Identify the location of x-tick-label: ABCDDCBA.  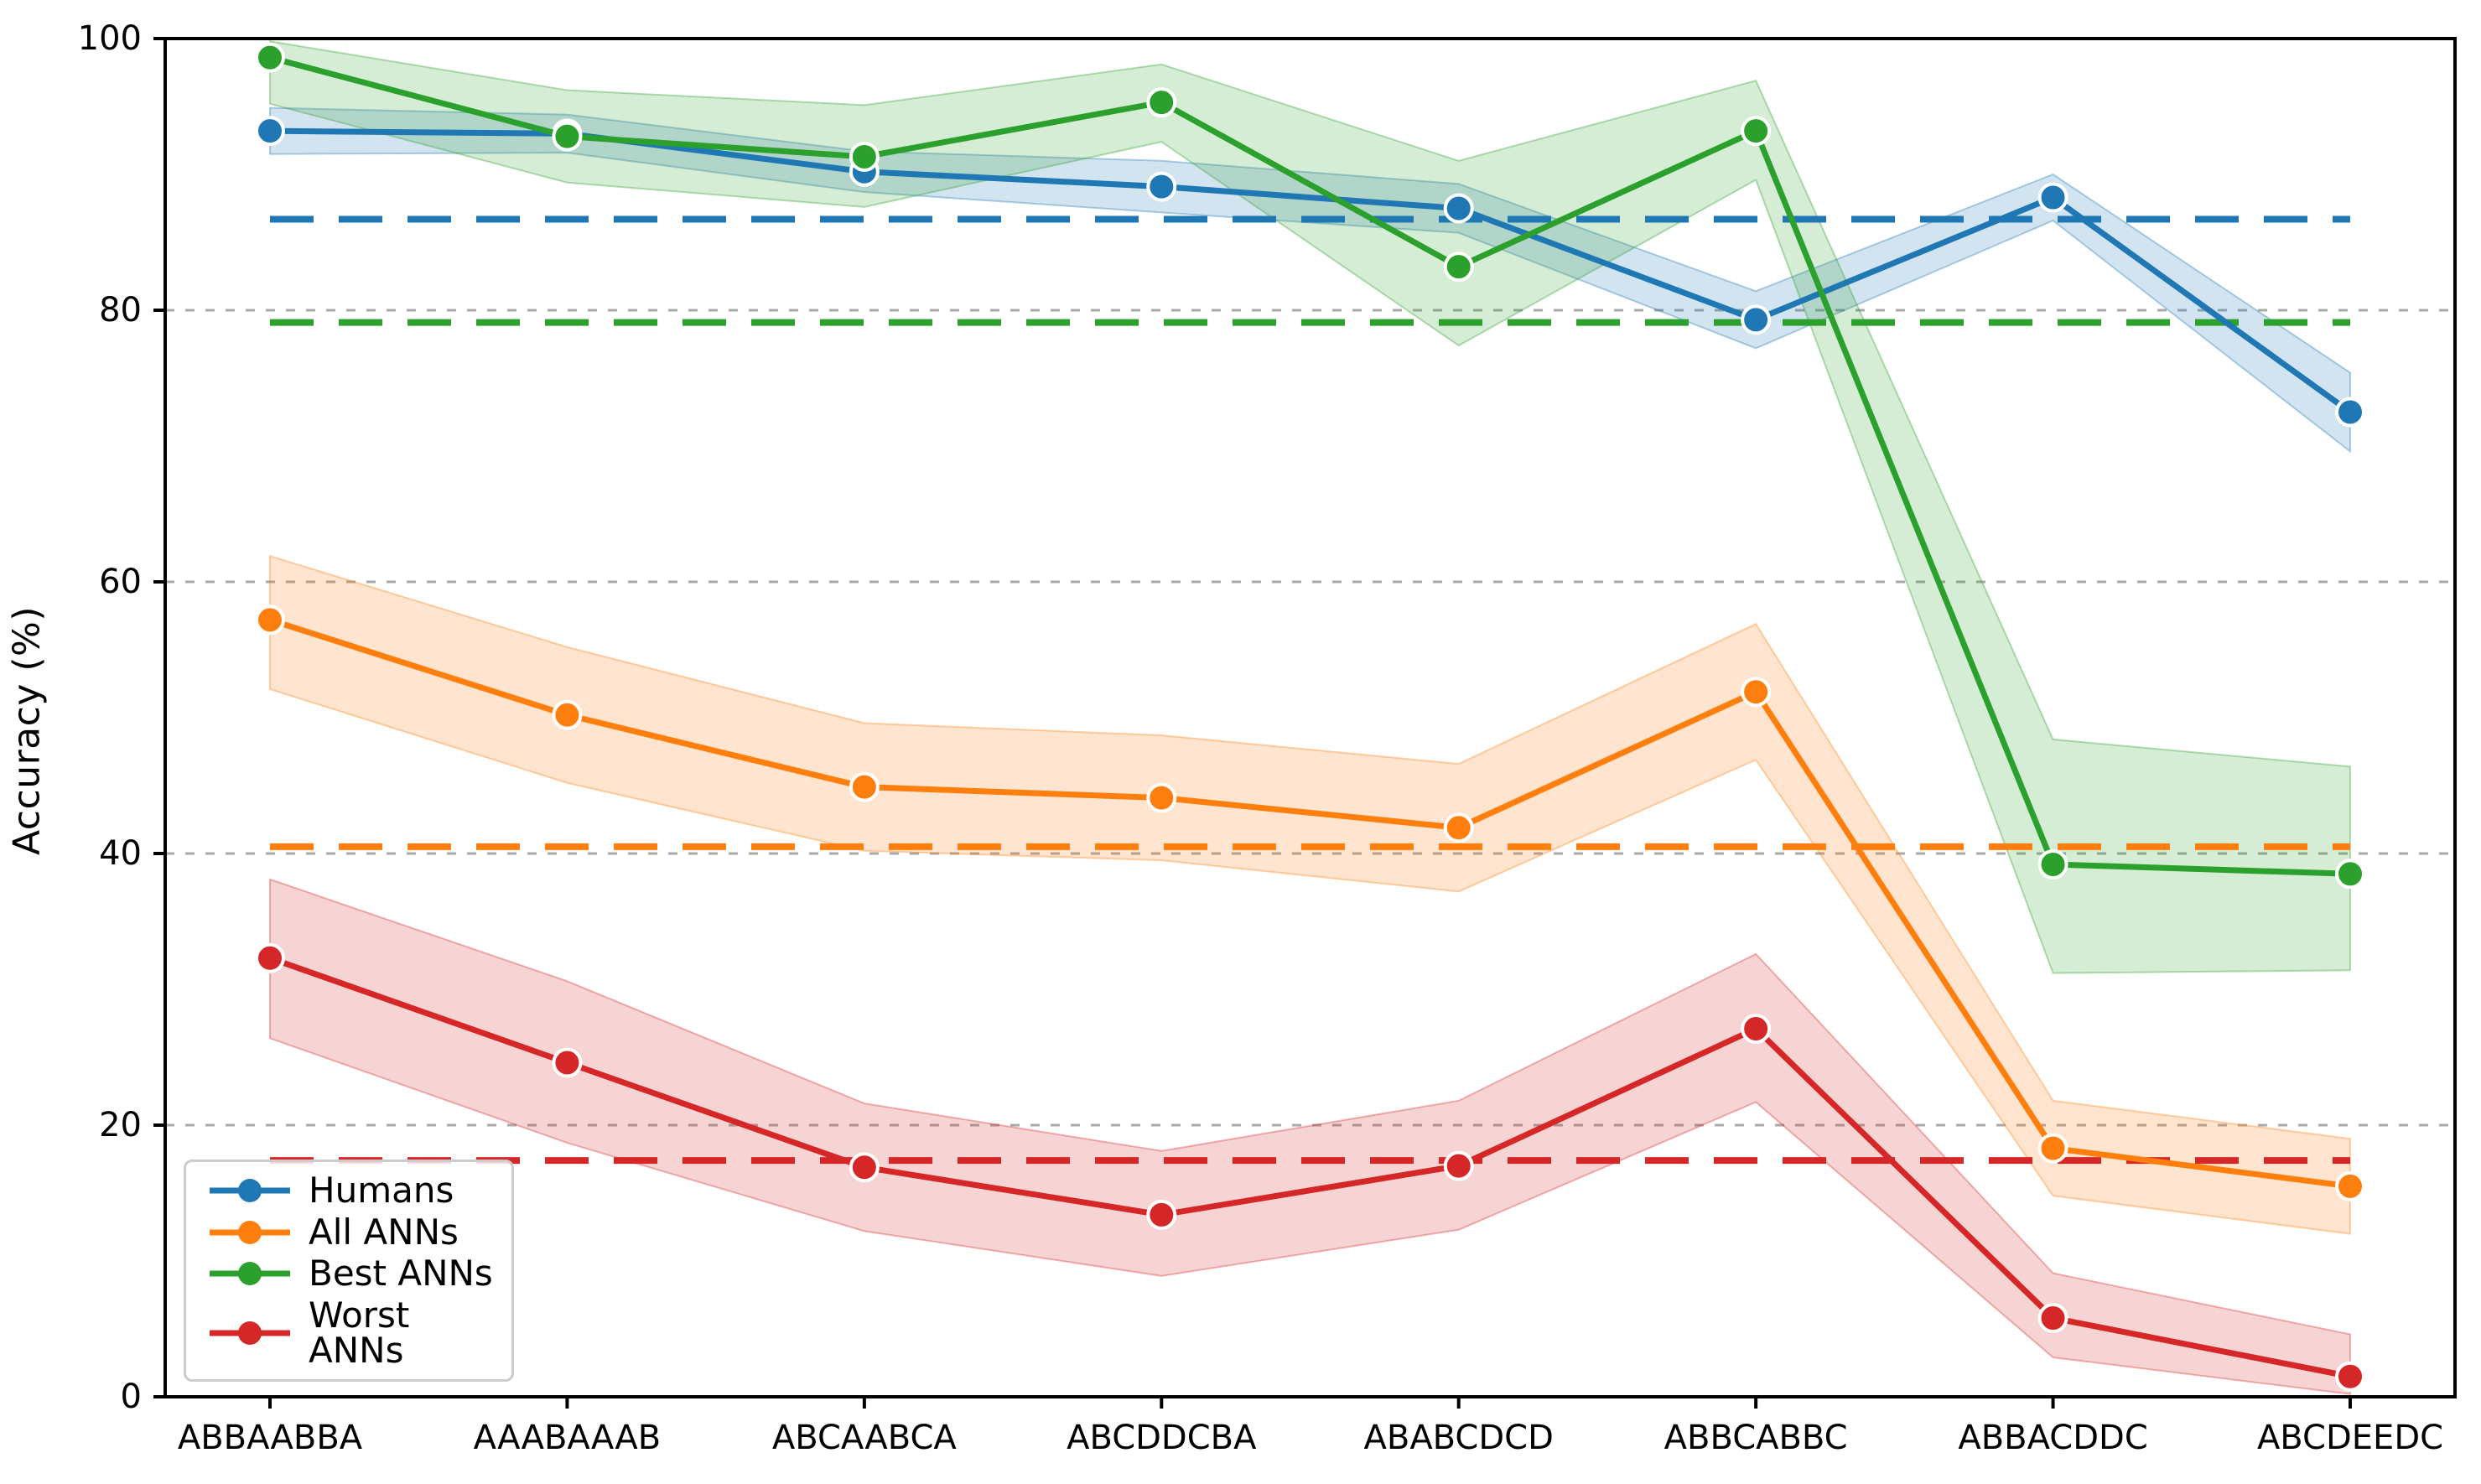
(1162, 1438).